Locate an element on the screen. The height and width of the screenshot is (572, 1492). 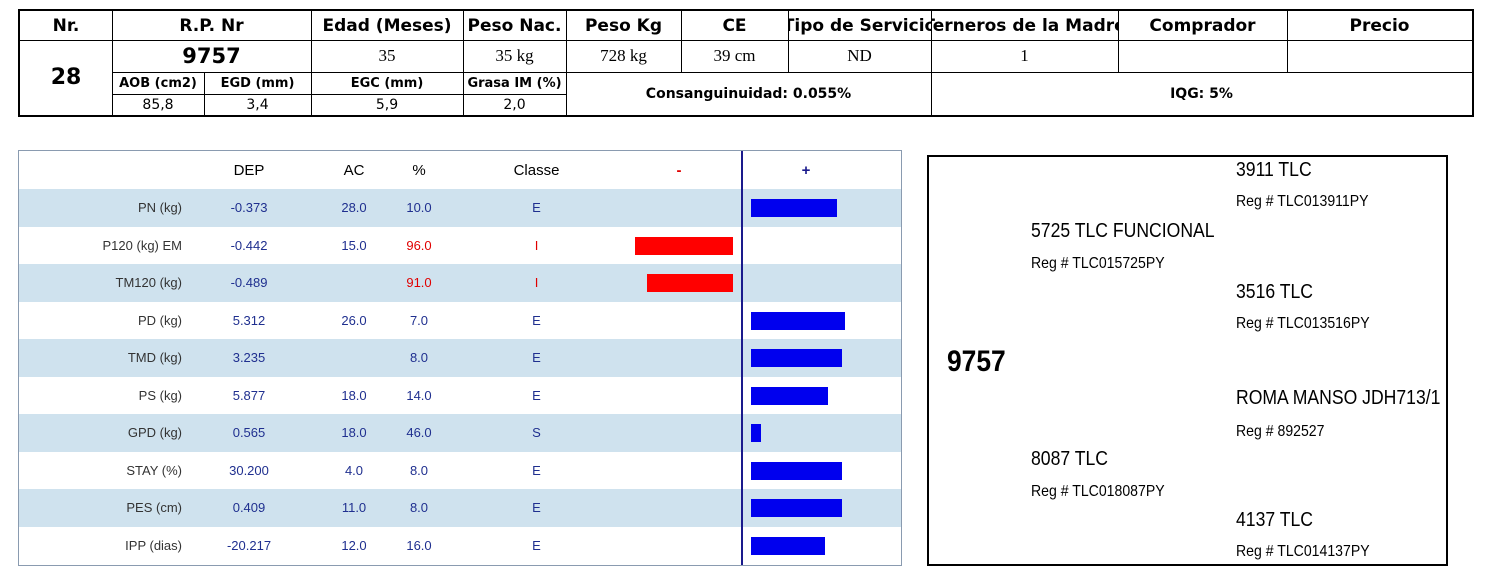
sire-sire-name: 3911 TLC is located at coordinates (1274, 170).